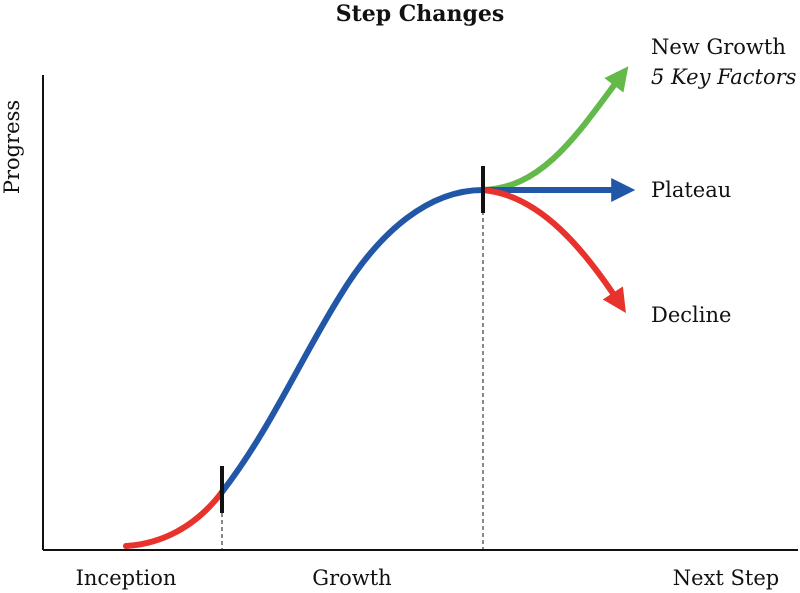 This screenshot has height=593, width=800. I want to click on plateau-label: Plateau, so click(691, 190).